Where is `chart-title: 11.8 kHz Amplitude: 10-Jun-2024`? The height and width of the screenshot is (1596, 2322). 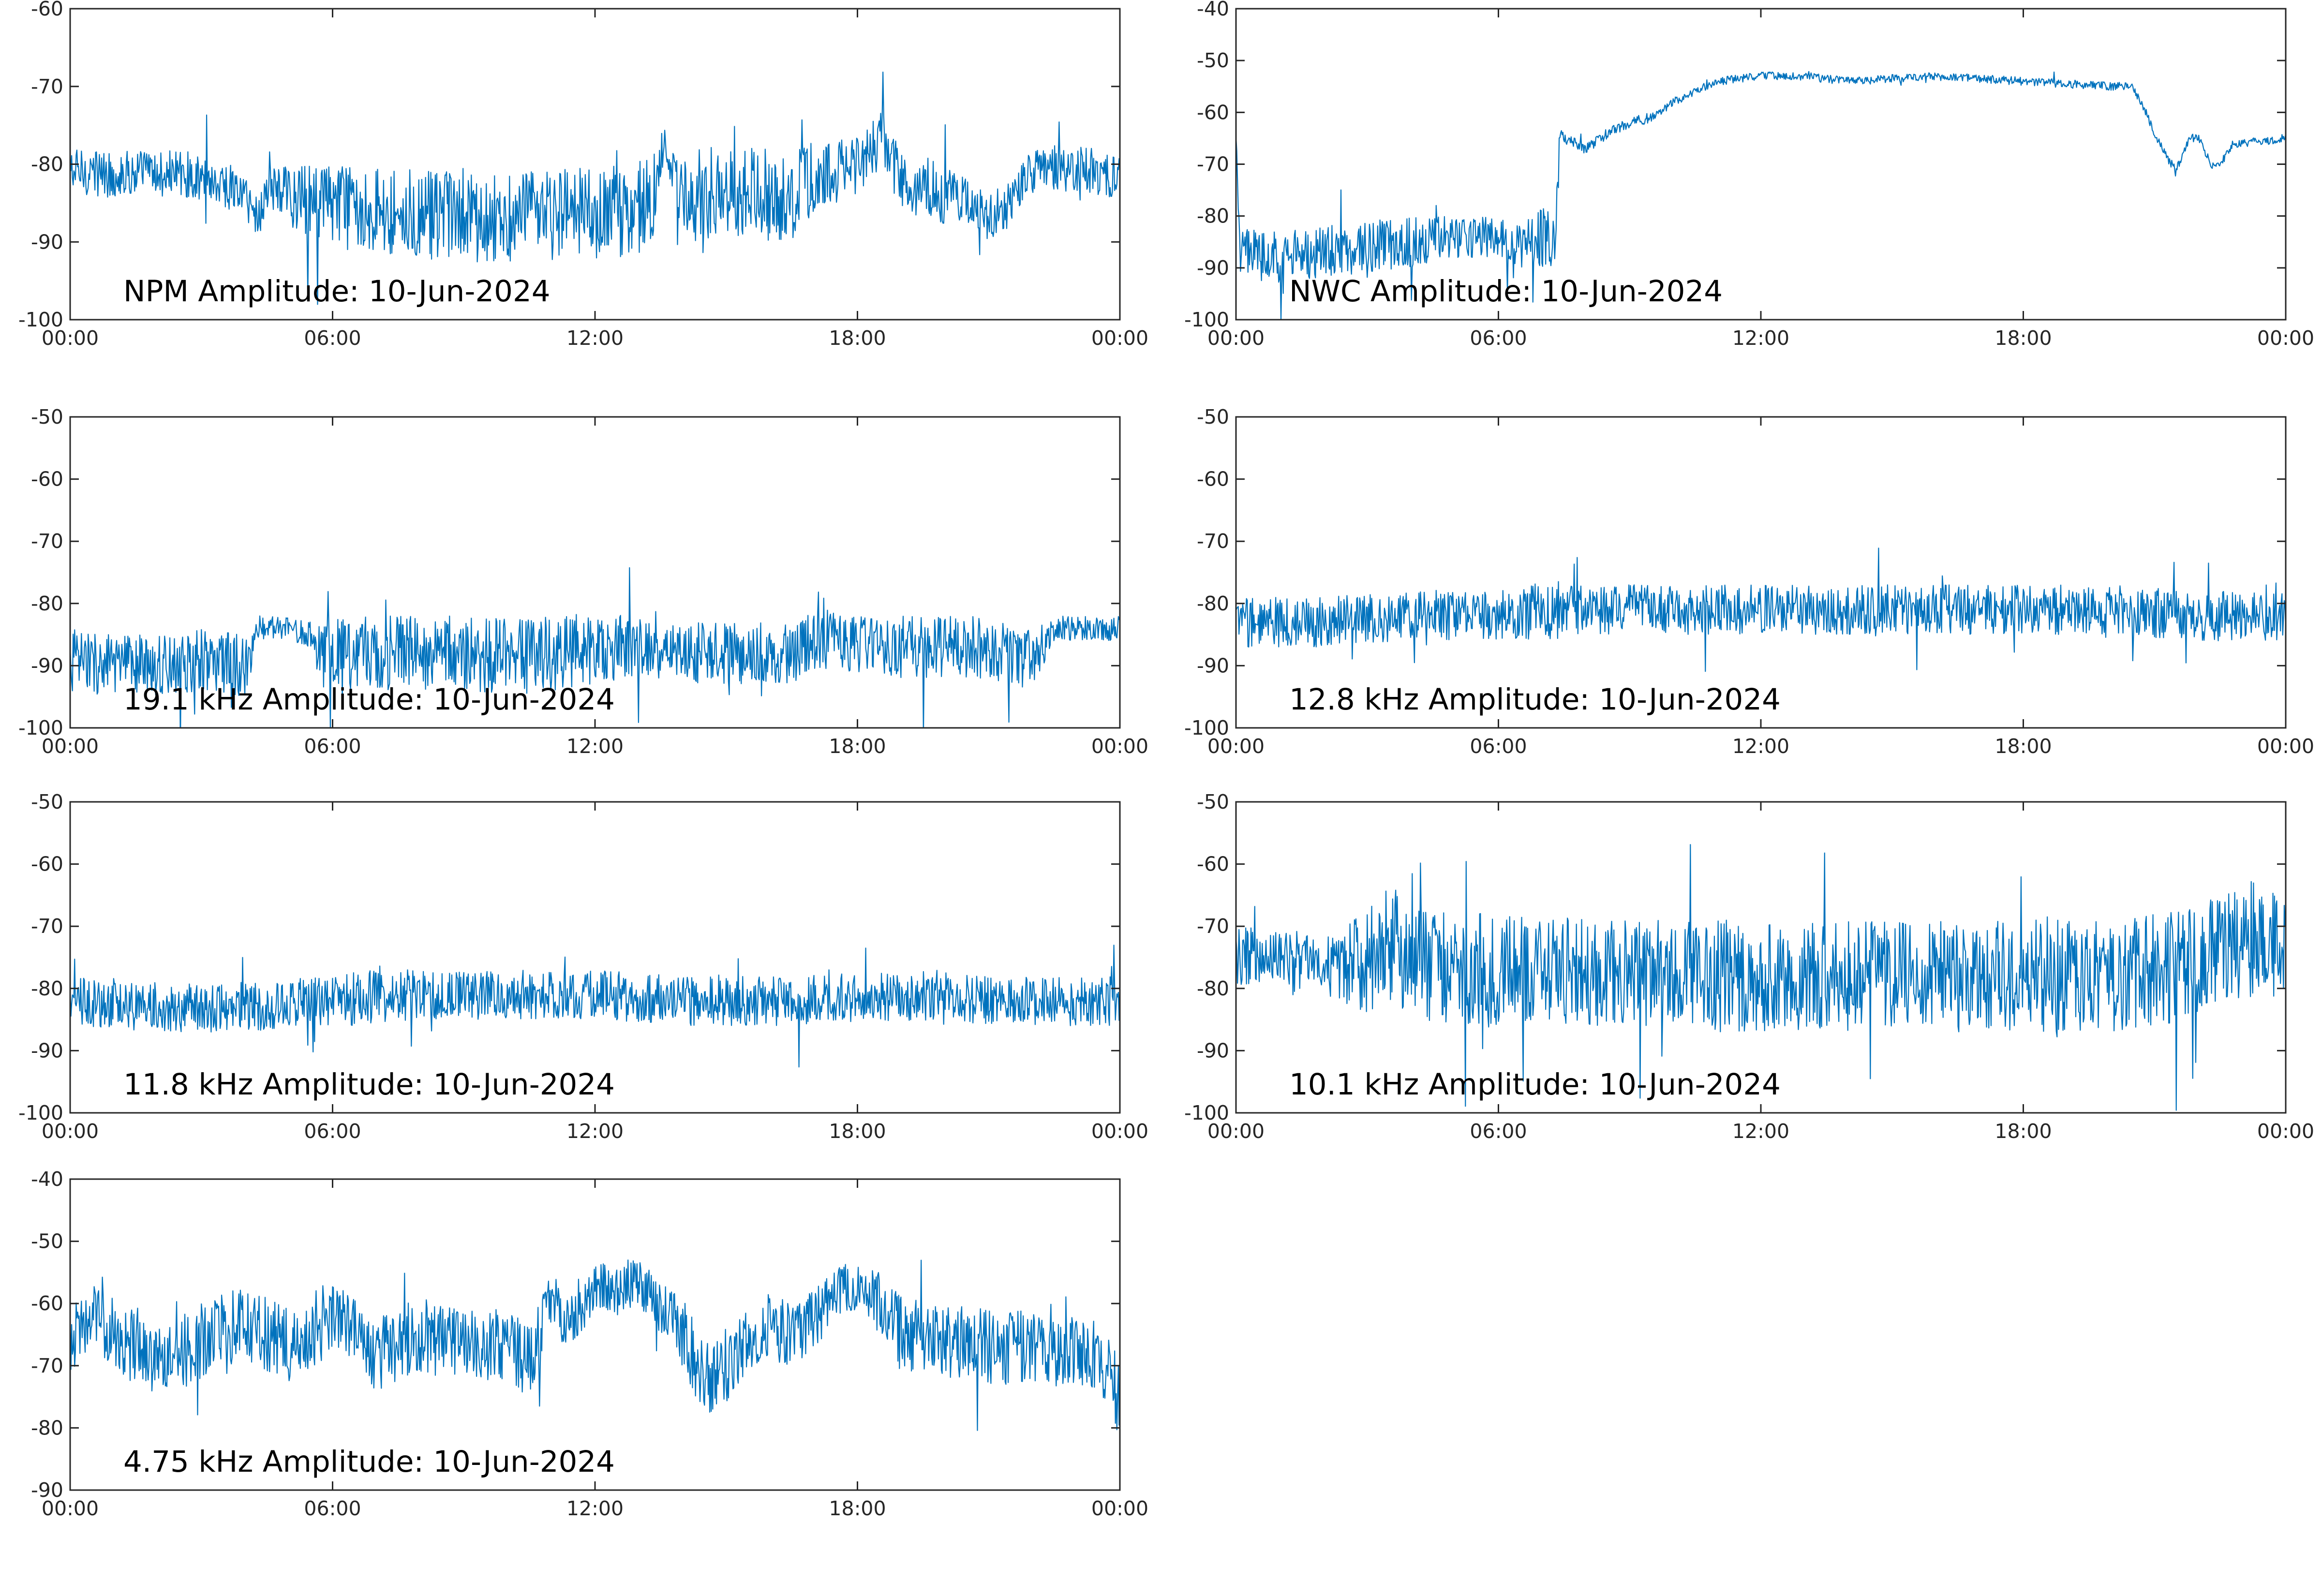
chart-title: 11.8 kHz Amplitude: 10-Jun-2024 is located at coordinates (369, 1084).